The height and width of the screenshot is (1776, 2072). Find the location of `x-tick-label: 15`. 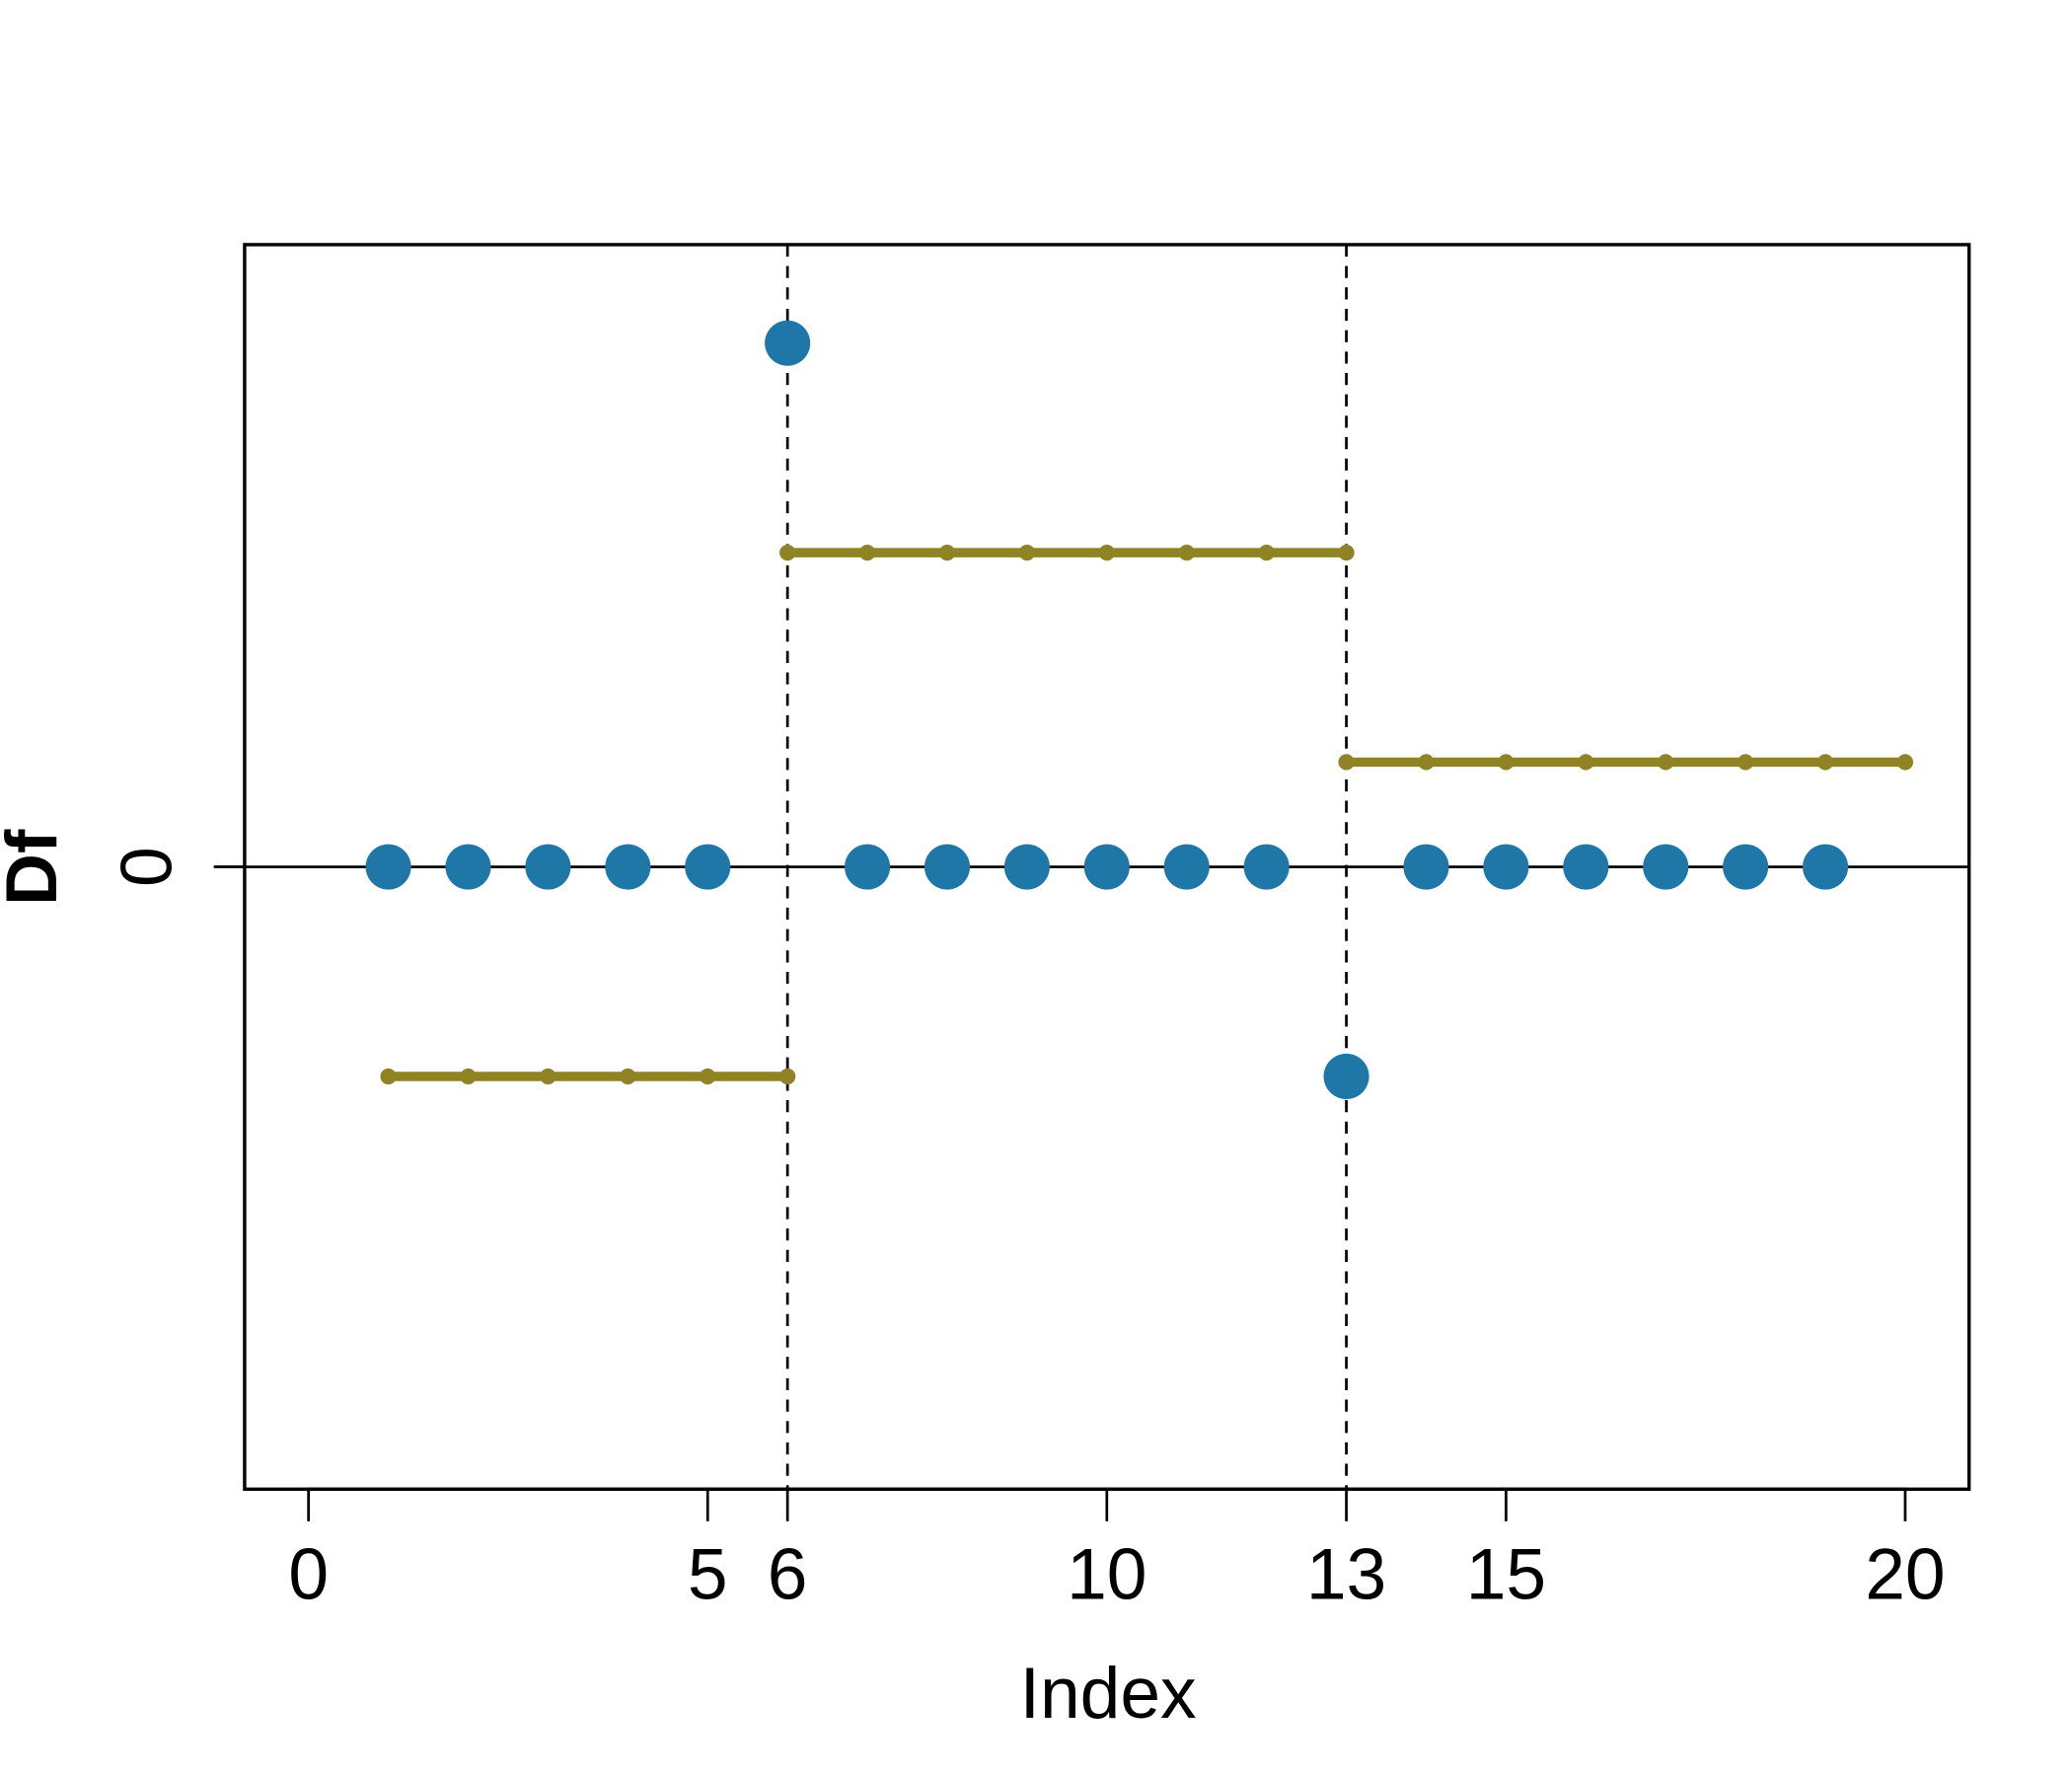

x-tick-label: 15 is located at coordinates (1506, 1573).